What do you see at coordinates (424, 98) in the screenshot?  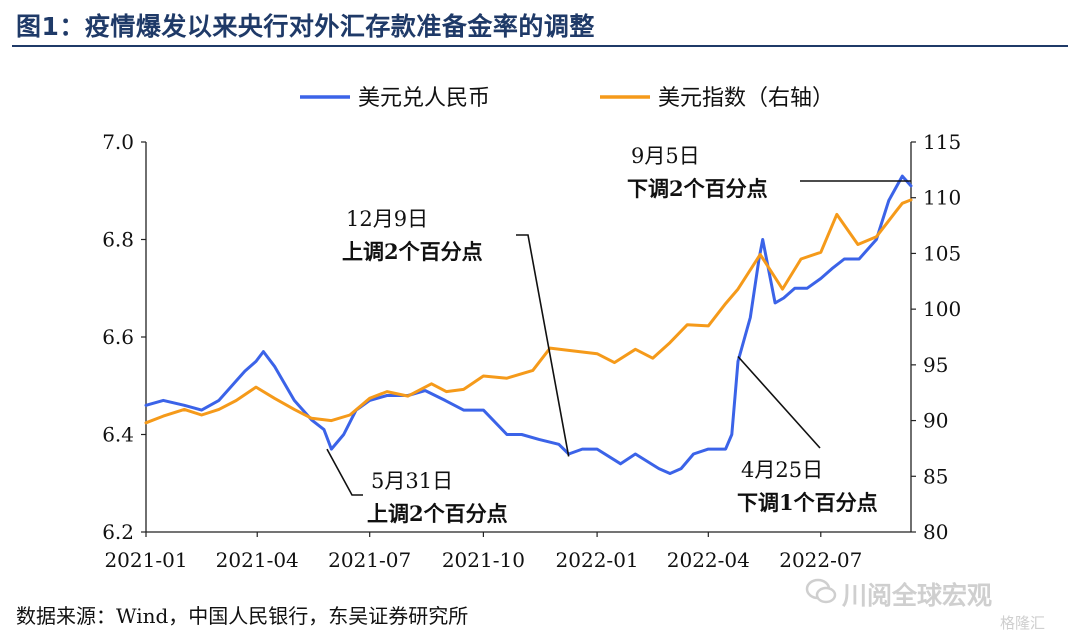 I see `legend-label: 美元兑人民币` at bounding box center [424, 98].